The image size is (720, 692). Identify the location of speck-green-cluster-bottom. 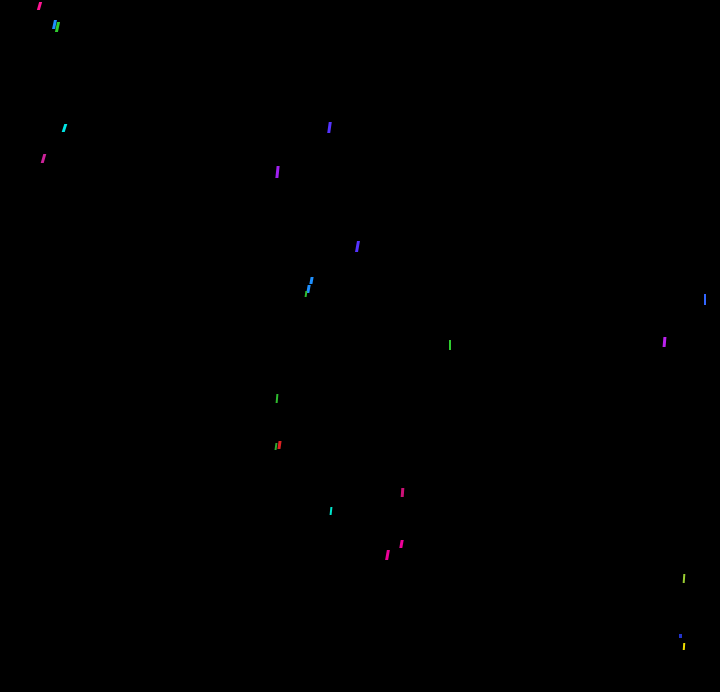
(306, 294).